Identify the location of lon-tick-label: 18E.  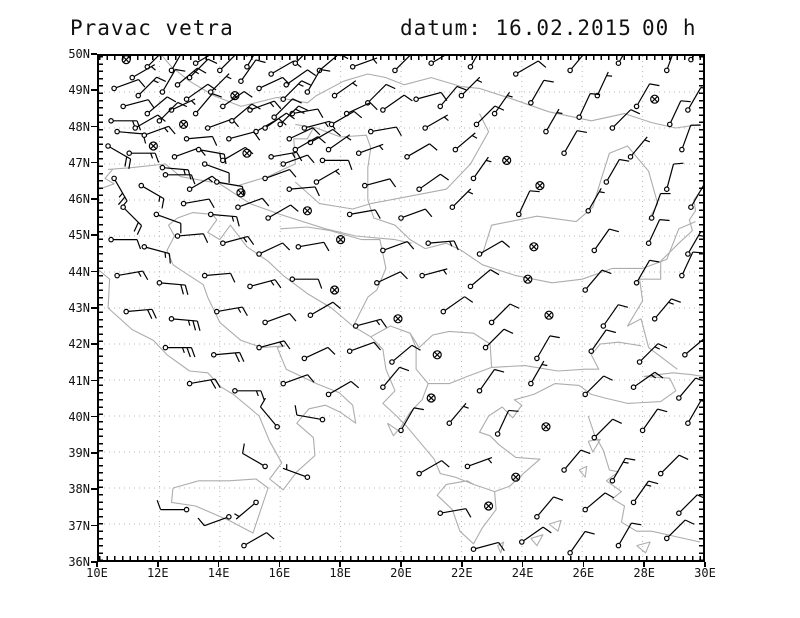
(340, 573).